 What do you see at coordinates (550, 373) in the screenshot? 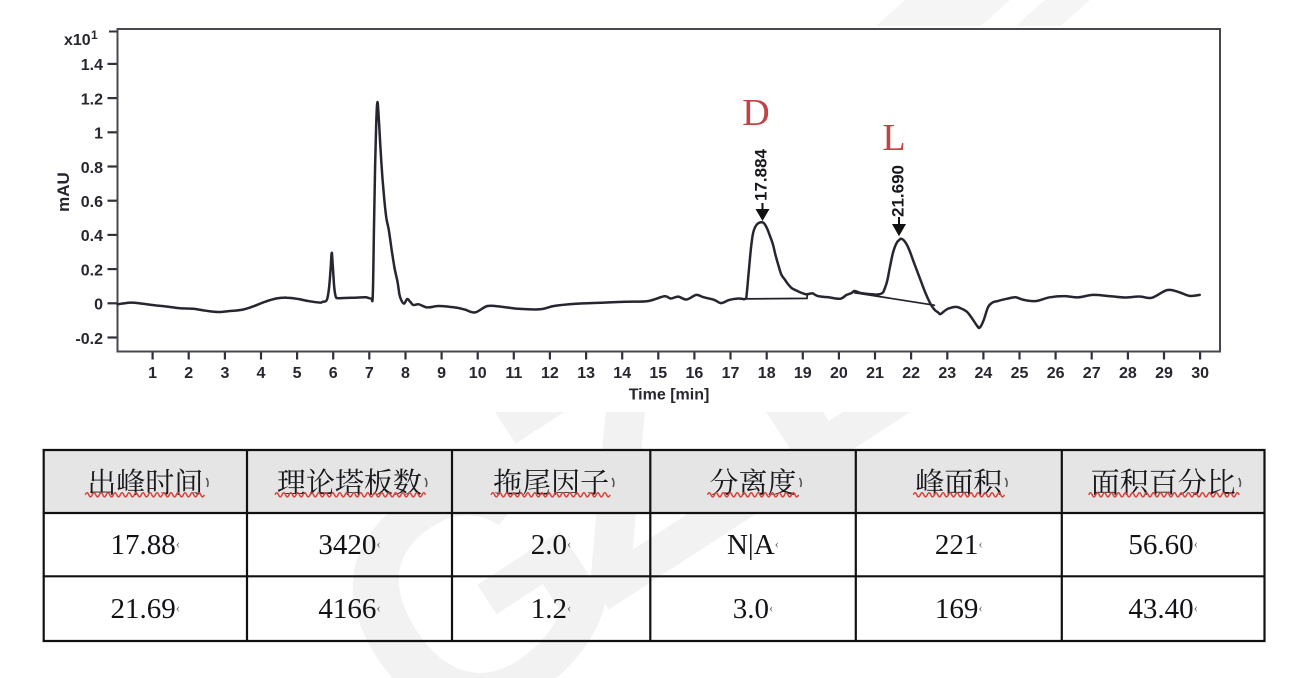
I see `svg-text: 12` at bounding box center [550, 373].